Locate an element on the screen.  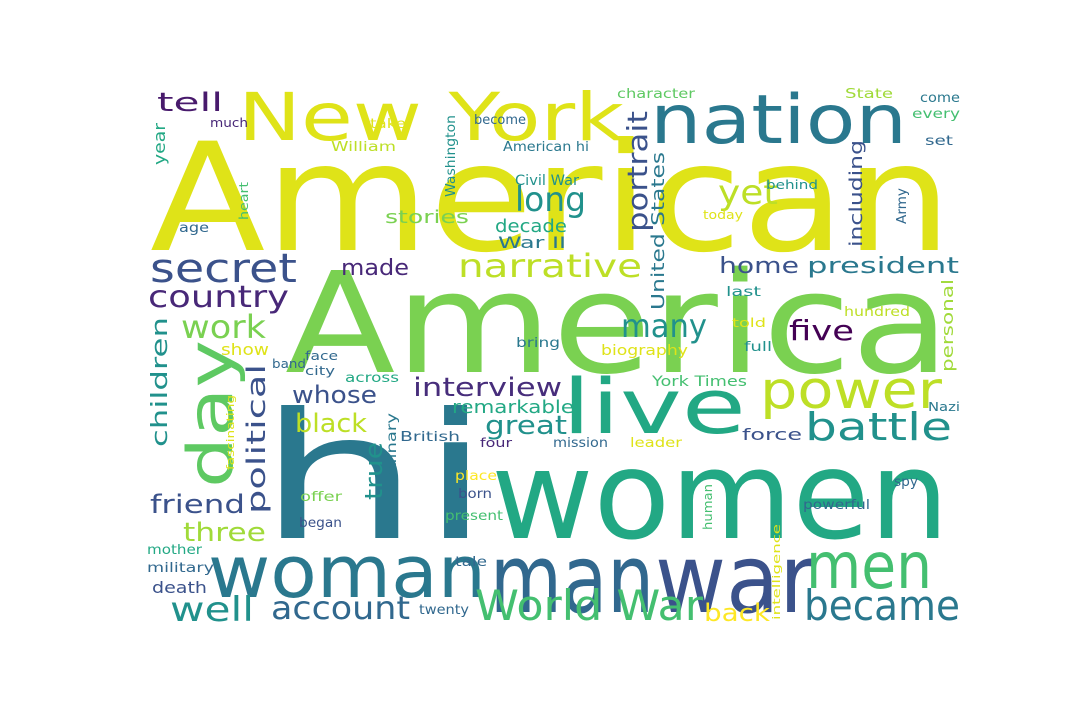
word-live: live is located at coordinates (654, 406).